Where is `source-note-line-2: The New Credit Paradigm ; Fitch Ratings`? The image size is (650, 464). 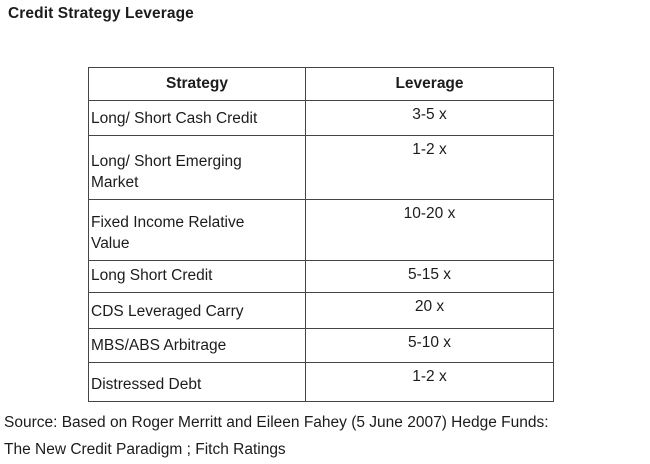 source-note-line-2: The New Credit Paradigm ; Fitch Ratings is located at coordinates (145, 449).